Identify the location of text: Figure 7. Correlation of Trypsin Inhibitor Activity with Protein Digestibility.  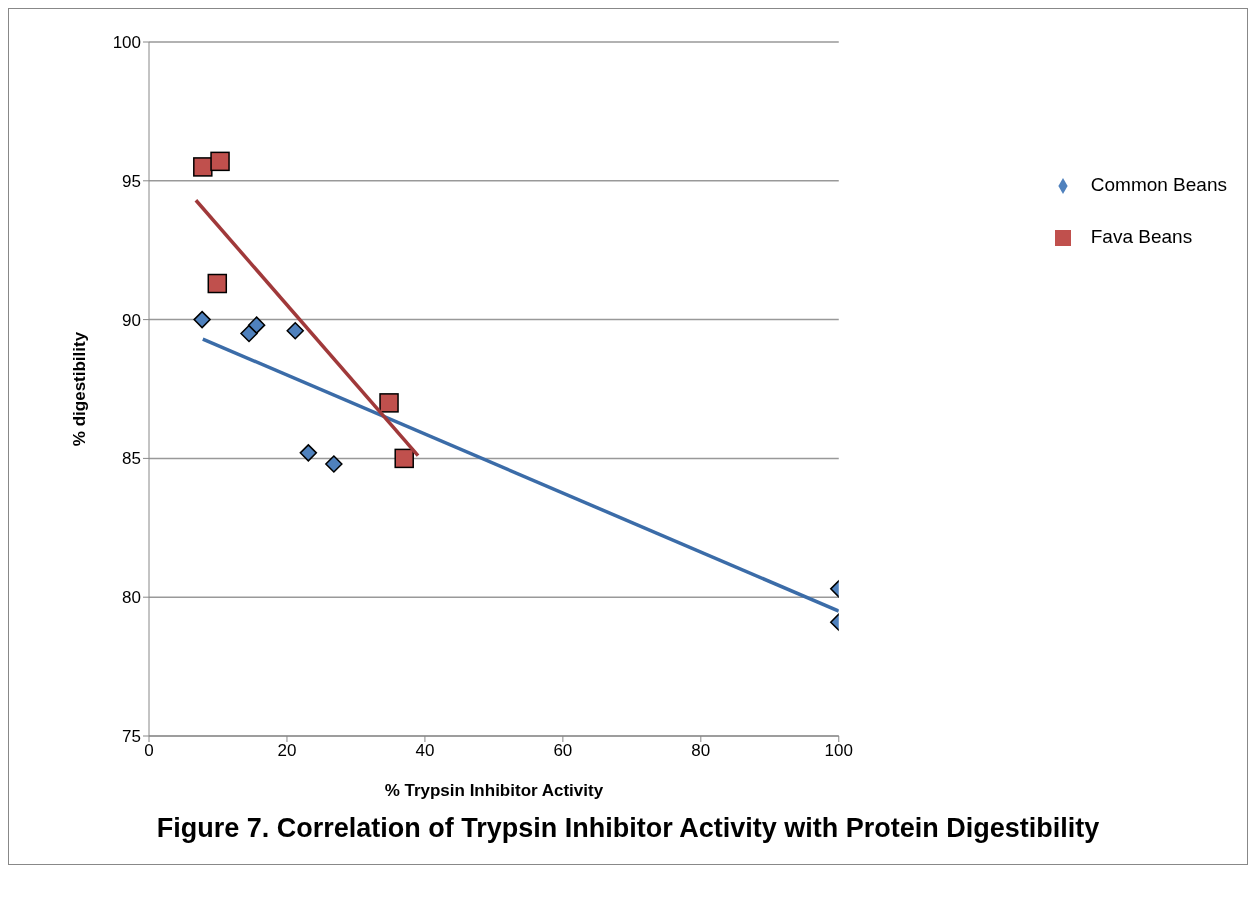
(628, 828).